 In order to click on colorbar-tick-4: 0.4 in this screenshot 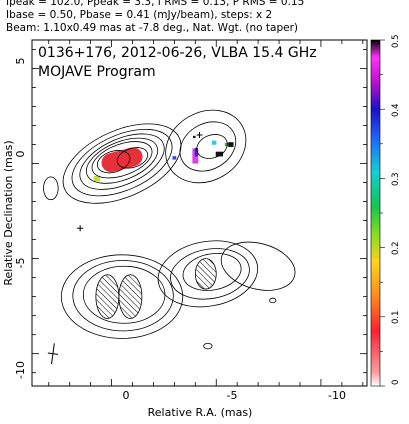, I will do `click(396, 110)`.